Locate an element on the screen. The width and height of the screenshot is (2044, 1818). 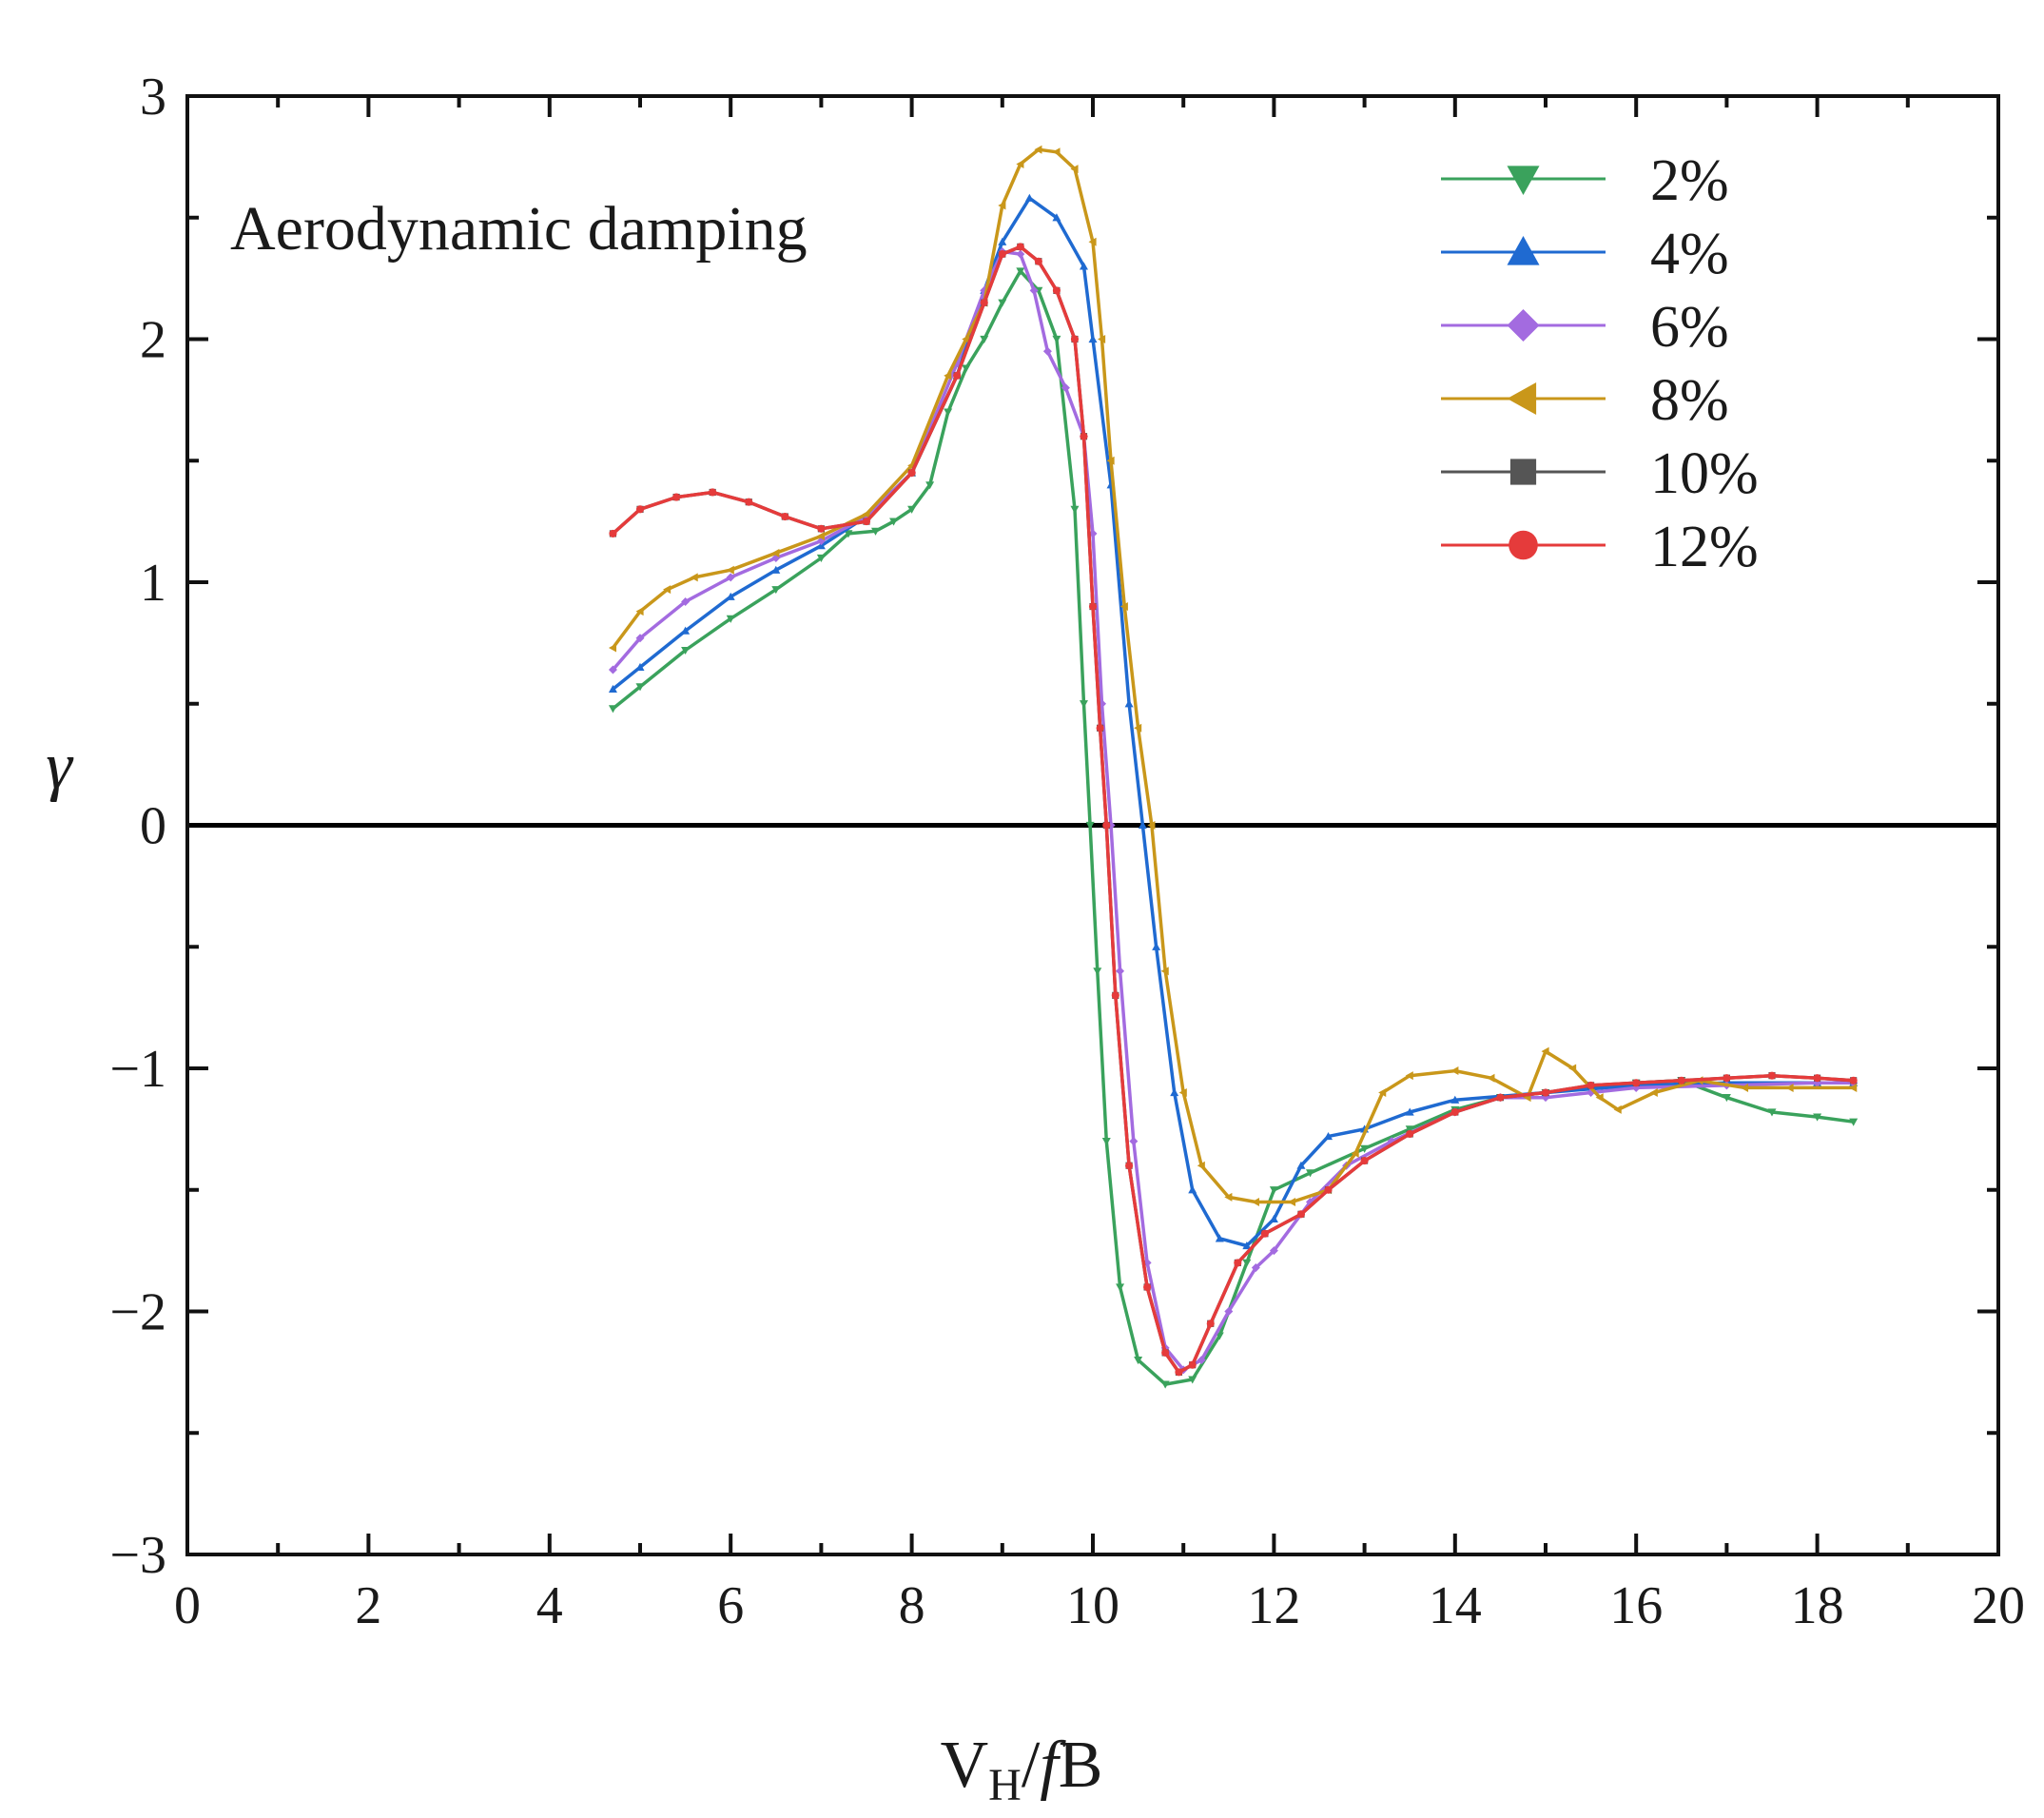
x-tick-label: 12 is located at coordinates (1273, 1605).